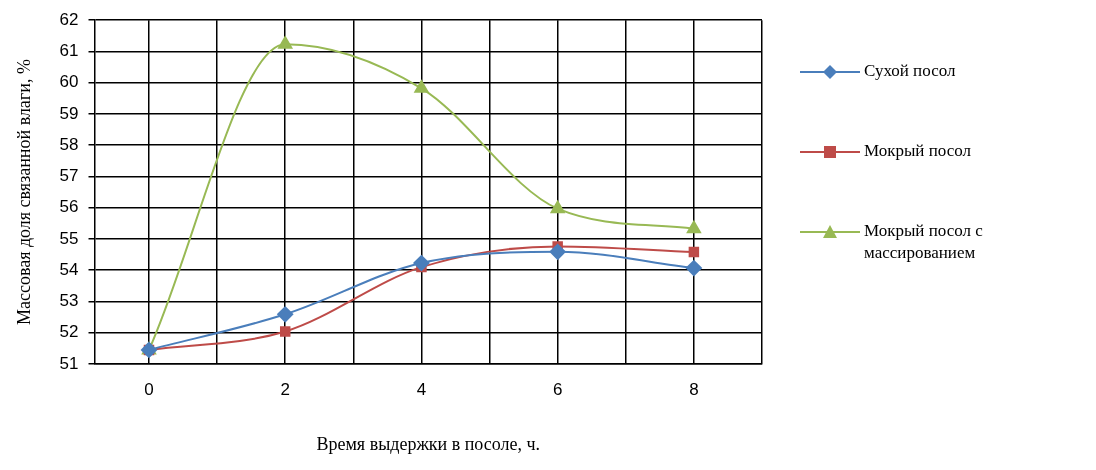 Image resolution: width=1096 pixels, height=470 pixels. What do you see at coordinates (557, 389) in the screenshot?
I see `x-tick-label: 6` at bounding box center [557, 389].